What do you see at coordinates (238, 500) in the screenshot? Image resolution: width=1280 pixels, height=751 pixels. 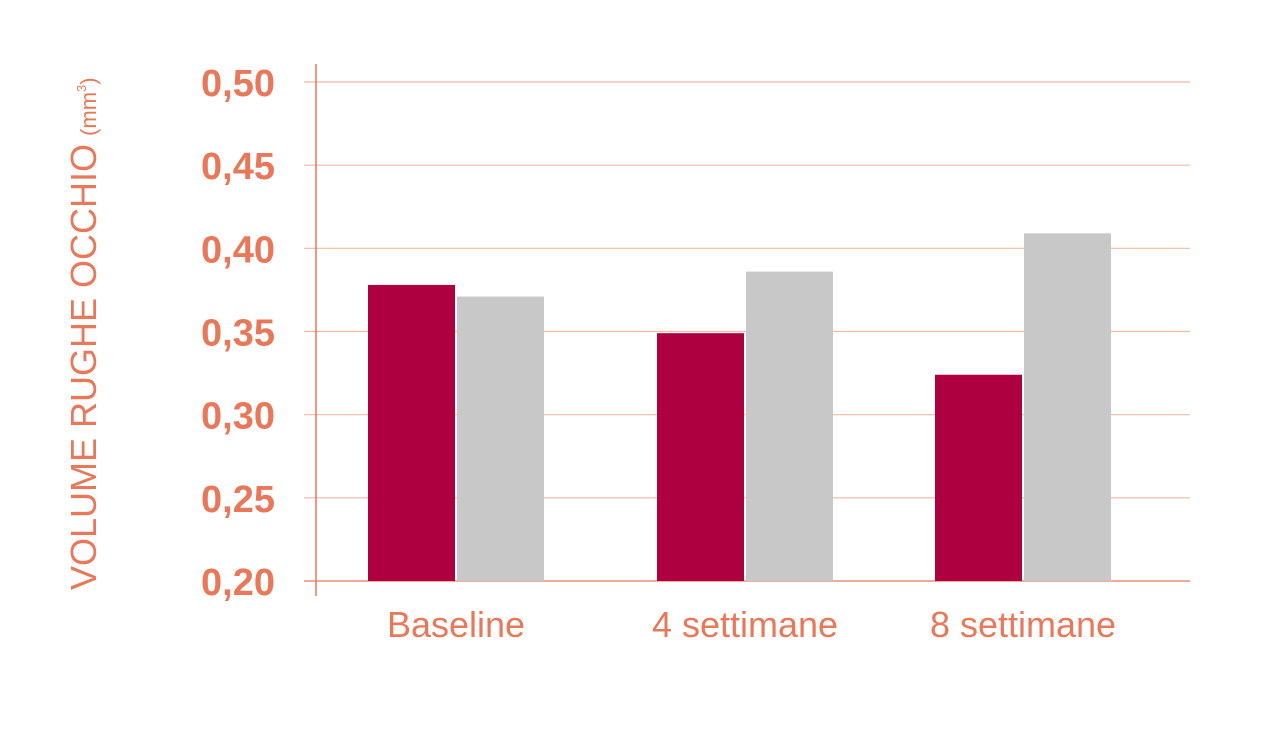 I see `y-tick-label: 0,25` at bounding box center [238, 500].